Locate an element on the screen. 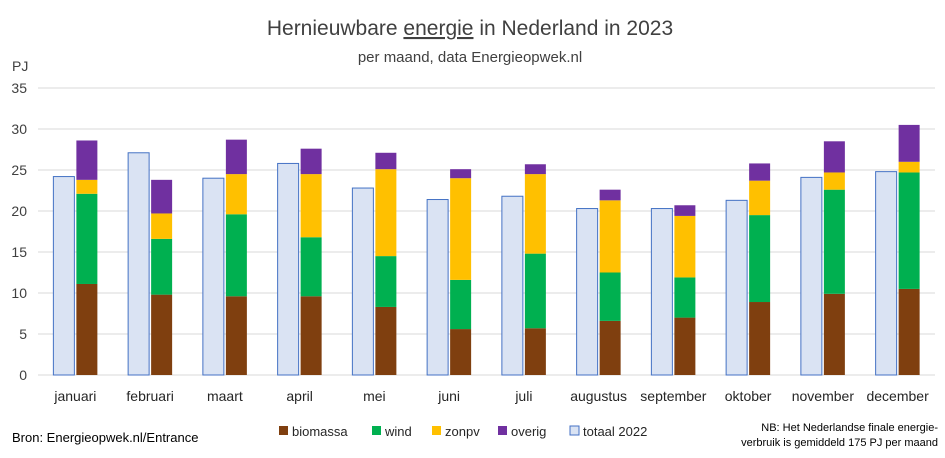 This screenshot has width=945, height=458. legend-label: totaal 2022 is located at coordinates (615, 431).